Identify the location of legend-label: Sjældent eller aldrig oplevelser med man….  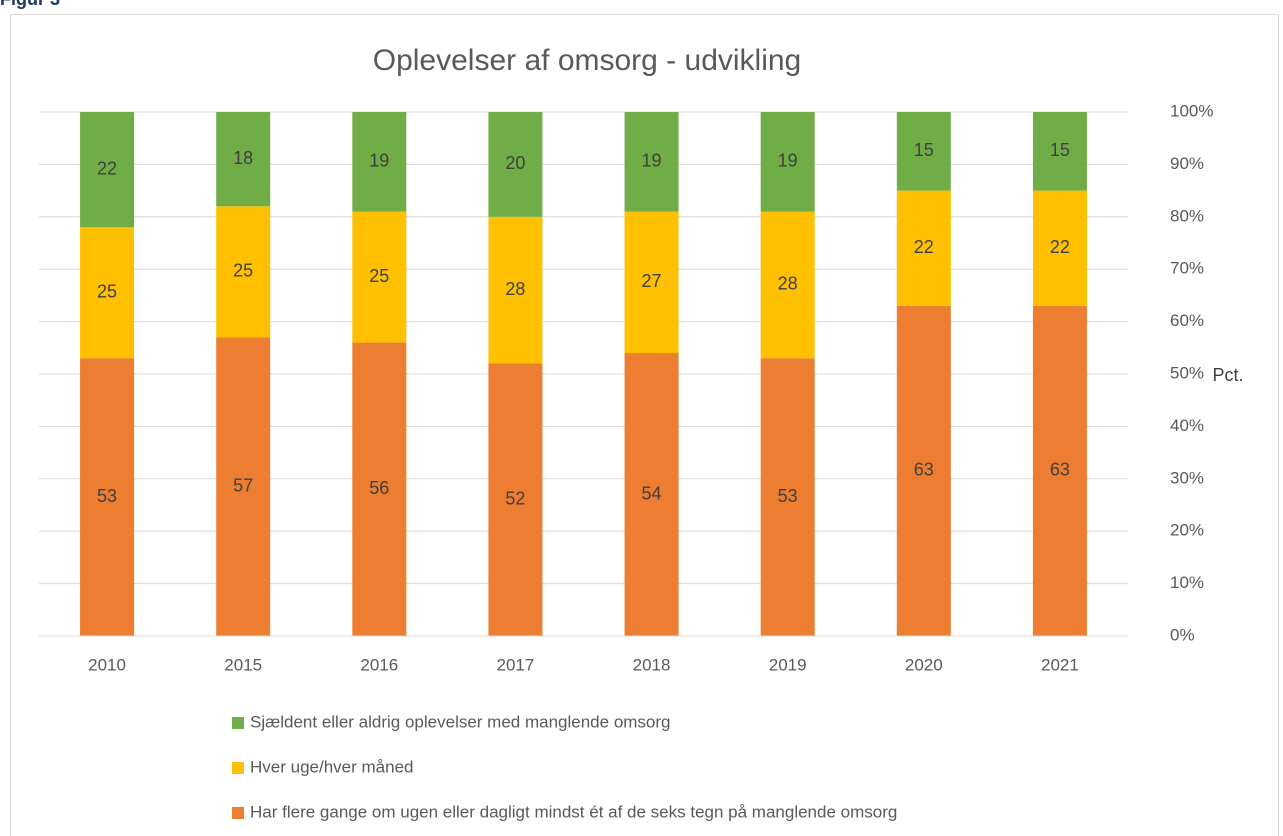
(460, 721).